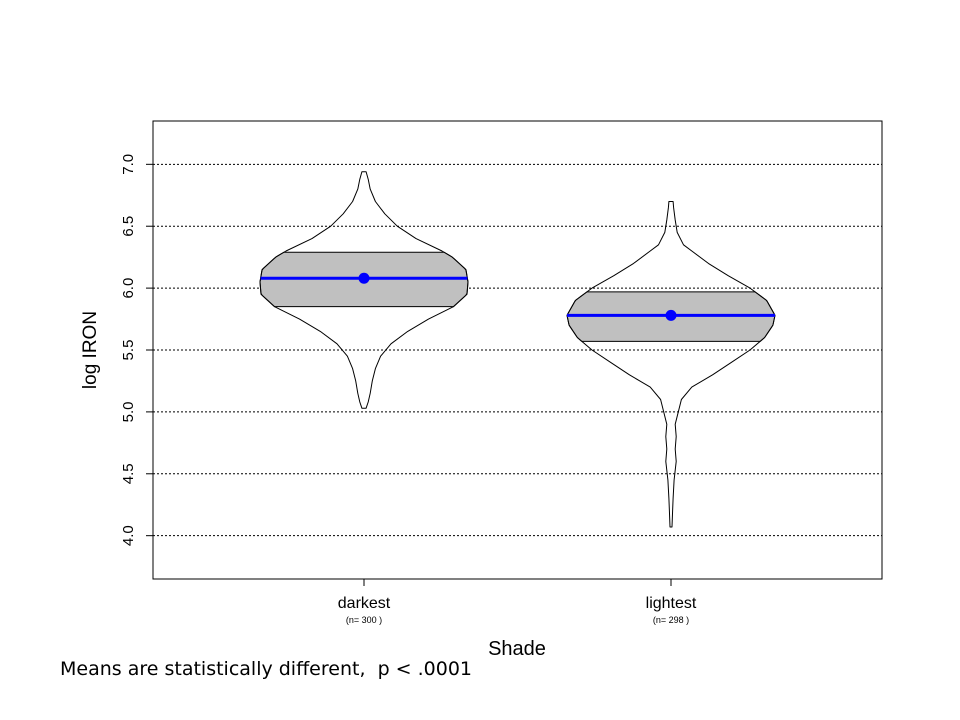 The width and height of the screenshot is (960, 720). Describe the element at coordinates (128, 473) in the screenshot. I see `y-tick-label: 4.5` at that location.